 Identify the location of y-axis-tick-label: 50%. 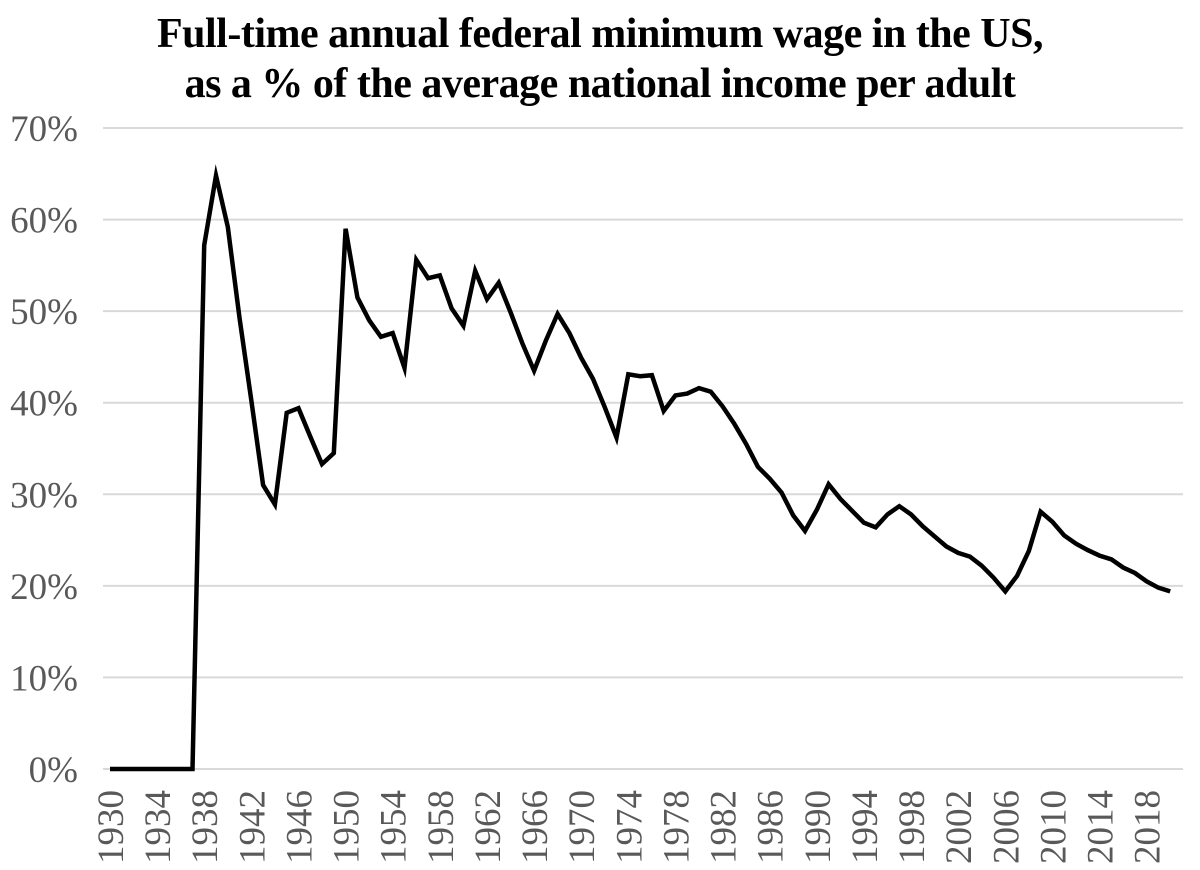
(44, 312).